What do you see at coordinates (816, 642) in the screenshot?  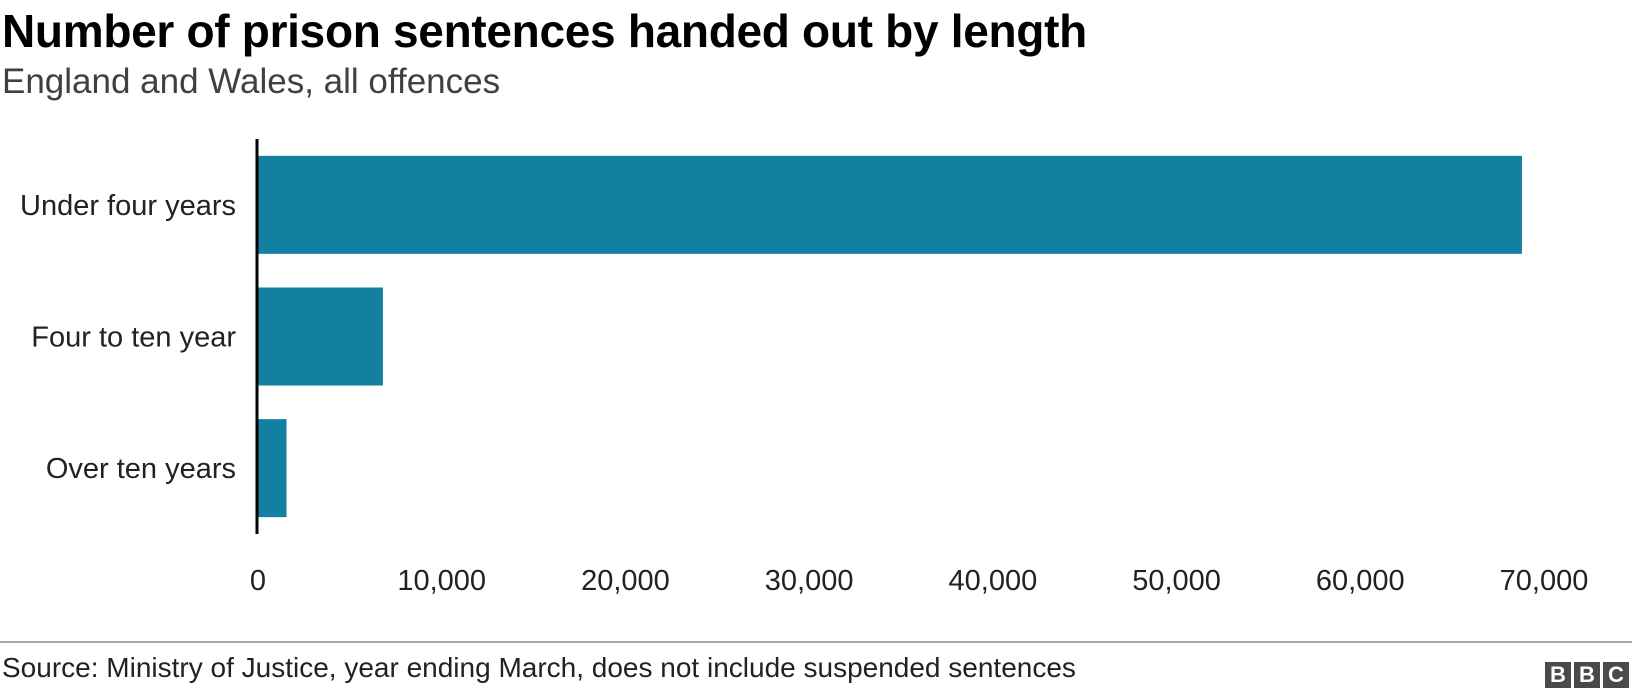 I see `footer-divider` at bounding box center [816, 642].